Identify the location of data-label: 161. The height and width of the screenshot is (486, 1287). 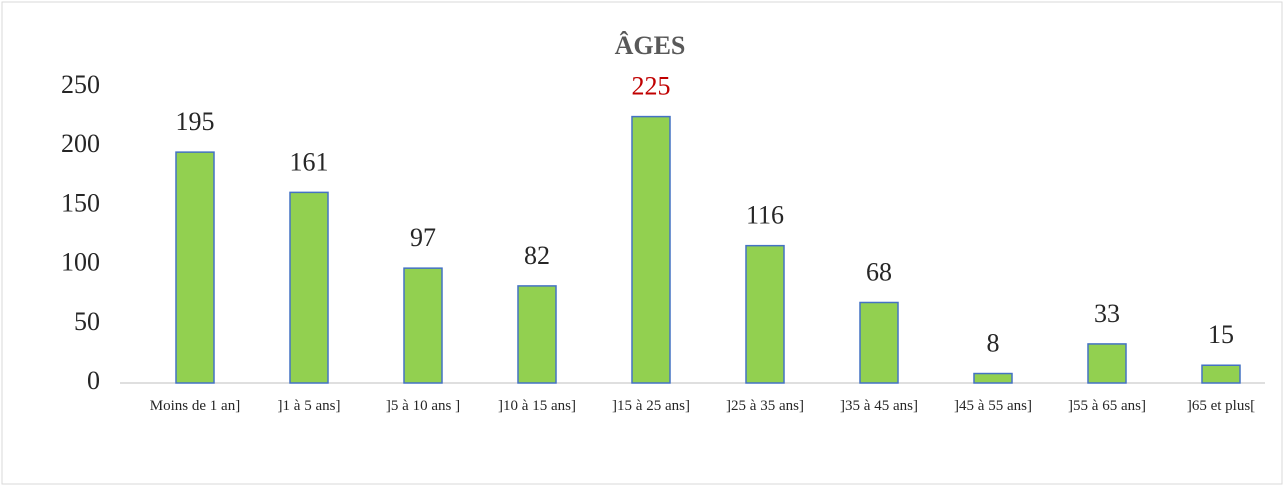
(309, 161).